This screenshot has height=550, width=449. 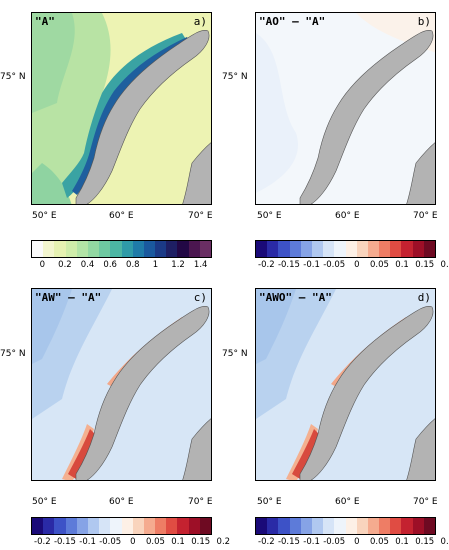 I want to click on map-canvas-a, so click(x=121, y=108).